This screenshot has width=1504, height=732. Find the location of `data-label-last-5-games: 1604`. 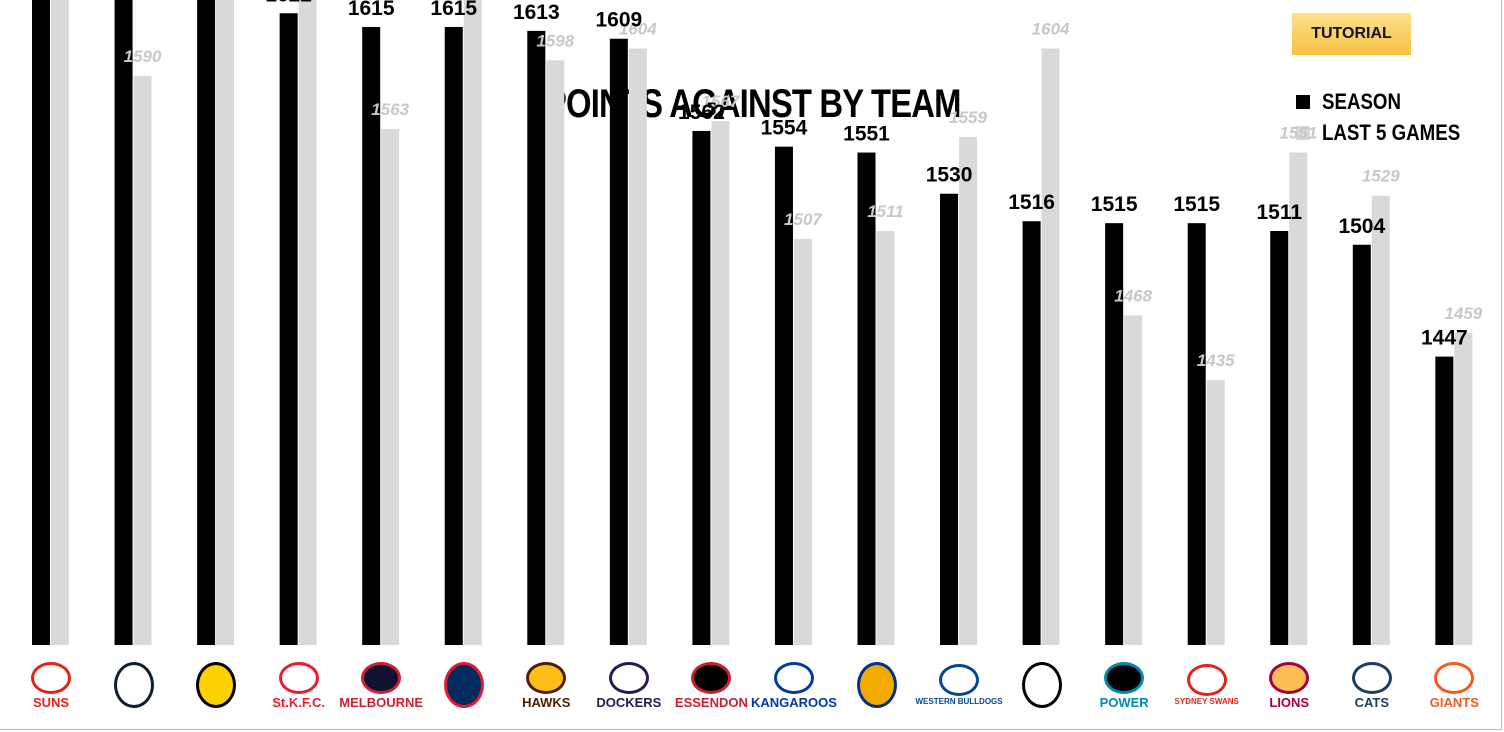

data-label-last-5-games: 1604 is located at coordinates (638, 29).